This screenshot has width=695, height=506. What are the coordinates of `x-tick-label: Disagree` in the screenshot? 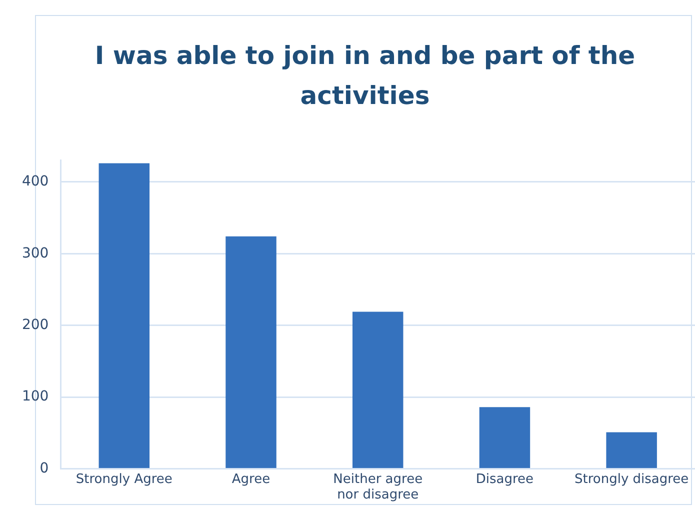 It's located at (505, 479).